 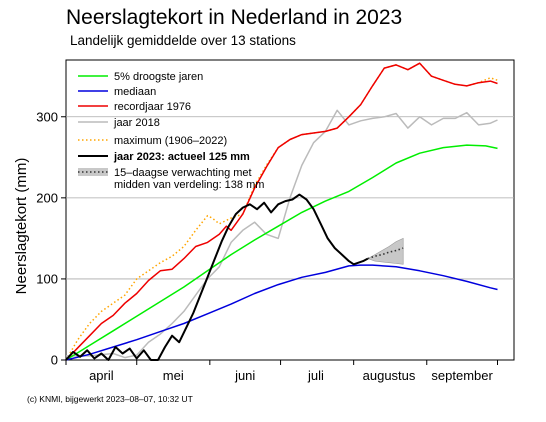 What do you see at coordinates (101, 375) in the screenshot?
I see `month-label: april` at bounding box center [101, 375].